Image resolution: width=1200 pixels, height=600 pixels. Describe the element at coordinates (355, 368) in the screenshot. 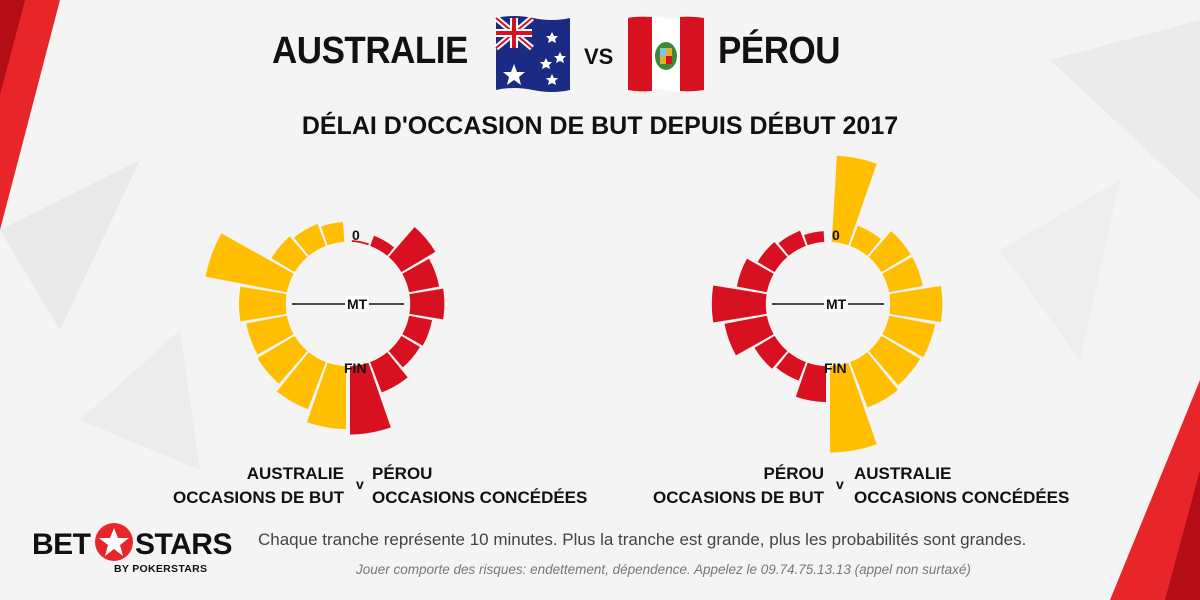

I see `chart1-label-bottom: FIN` at that location.